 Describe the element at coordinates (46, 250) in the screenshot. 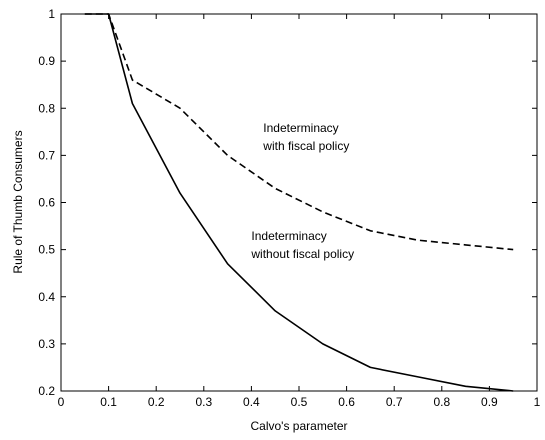

I see `y-tick-label: 0.5` at that location.